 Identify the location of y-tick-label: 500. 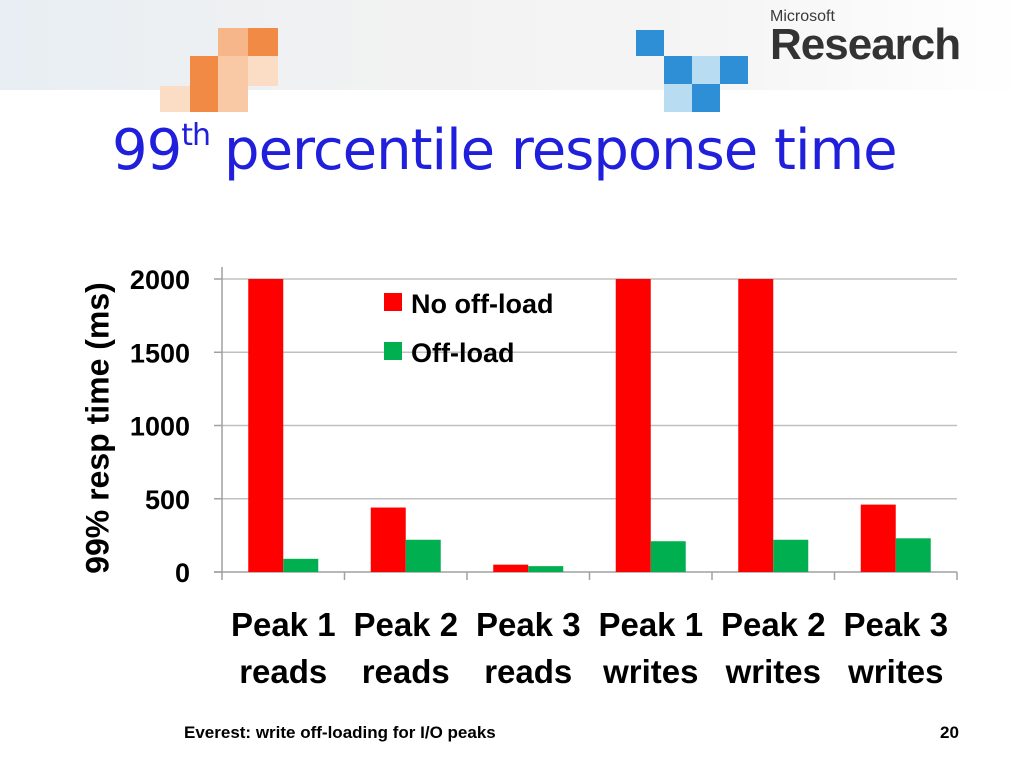
(167, 500).